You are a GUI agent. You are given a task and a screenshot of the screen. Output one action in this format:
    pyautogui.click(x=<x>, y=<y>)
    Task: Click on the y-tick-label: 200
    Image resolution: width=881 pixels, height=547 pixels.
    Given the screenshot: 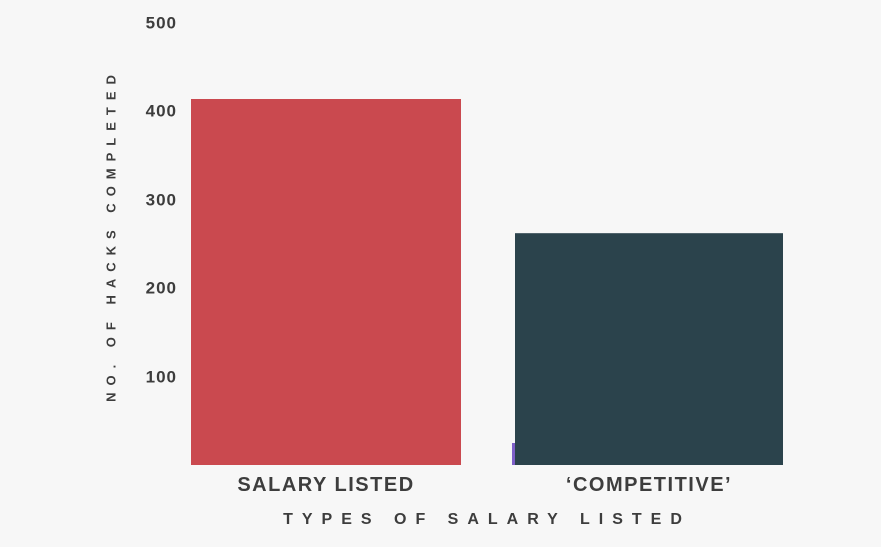 What is the action you would take?
    pyautogui.click(x=161, y=288)
    